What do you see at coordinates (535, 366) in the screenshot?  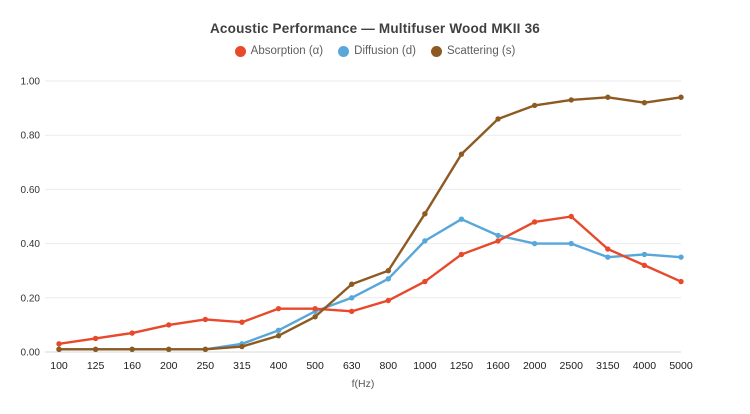 I see `x-axis-tick-label: 2000` at bounding box center [535, 366].